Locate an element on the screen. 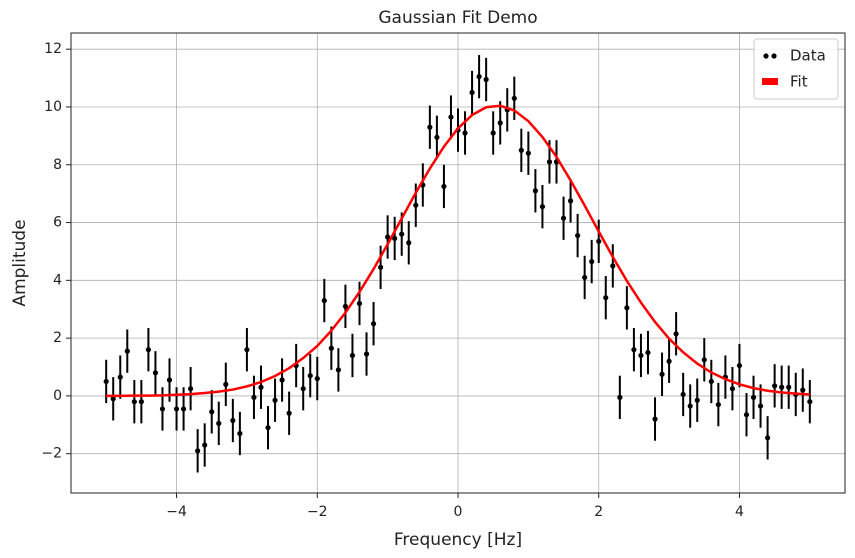  y-axis-label: Amplitude is located at coordinates (20, 262).